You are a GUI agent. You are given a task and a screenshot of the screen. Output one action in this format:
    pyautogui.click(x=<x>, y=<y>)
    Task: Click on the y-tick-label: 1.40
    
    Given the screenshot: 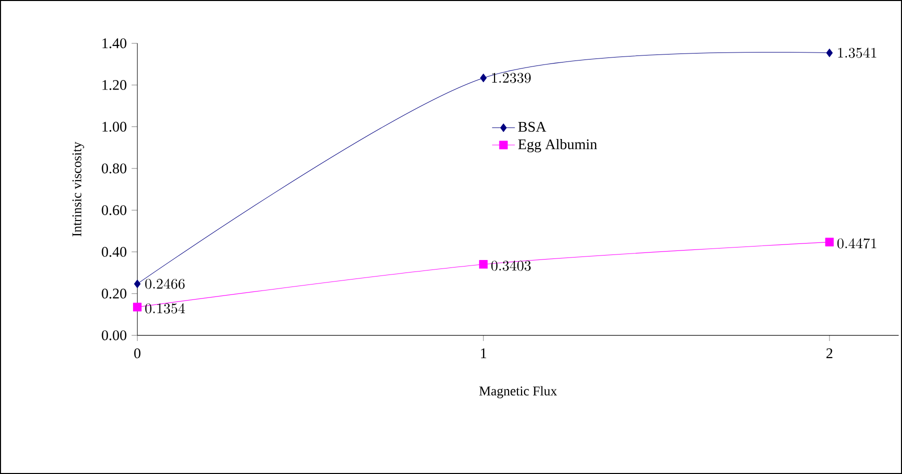 What is the action you would take?
    pyautogui.click(x=114, y=43)
    